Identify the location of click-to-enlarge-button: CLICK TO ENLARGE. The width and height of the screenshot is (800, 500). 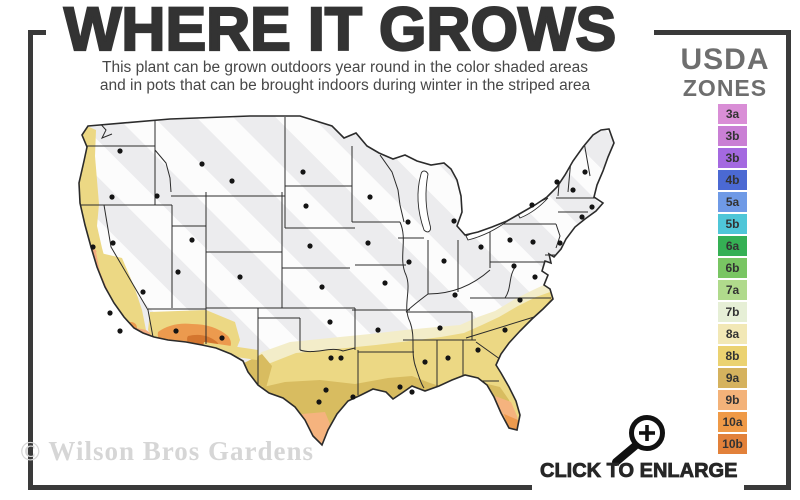
(639, 471).